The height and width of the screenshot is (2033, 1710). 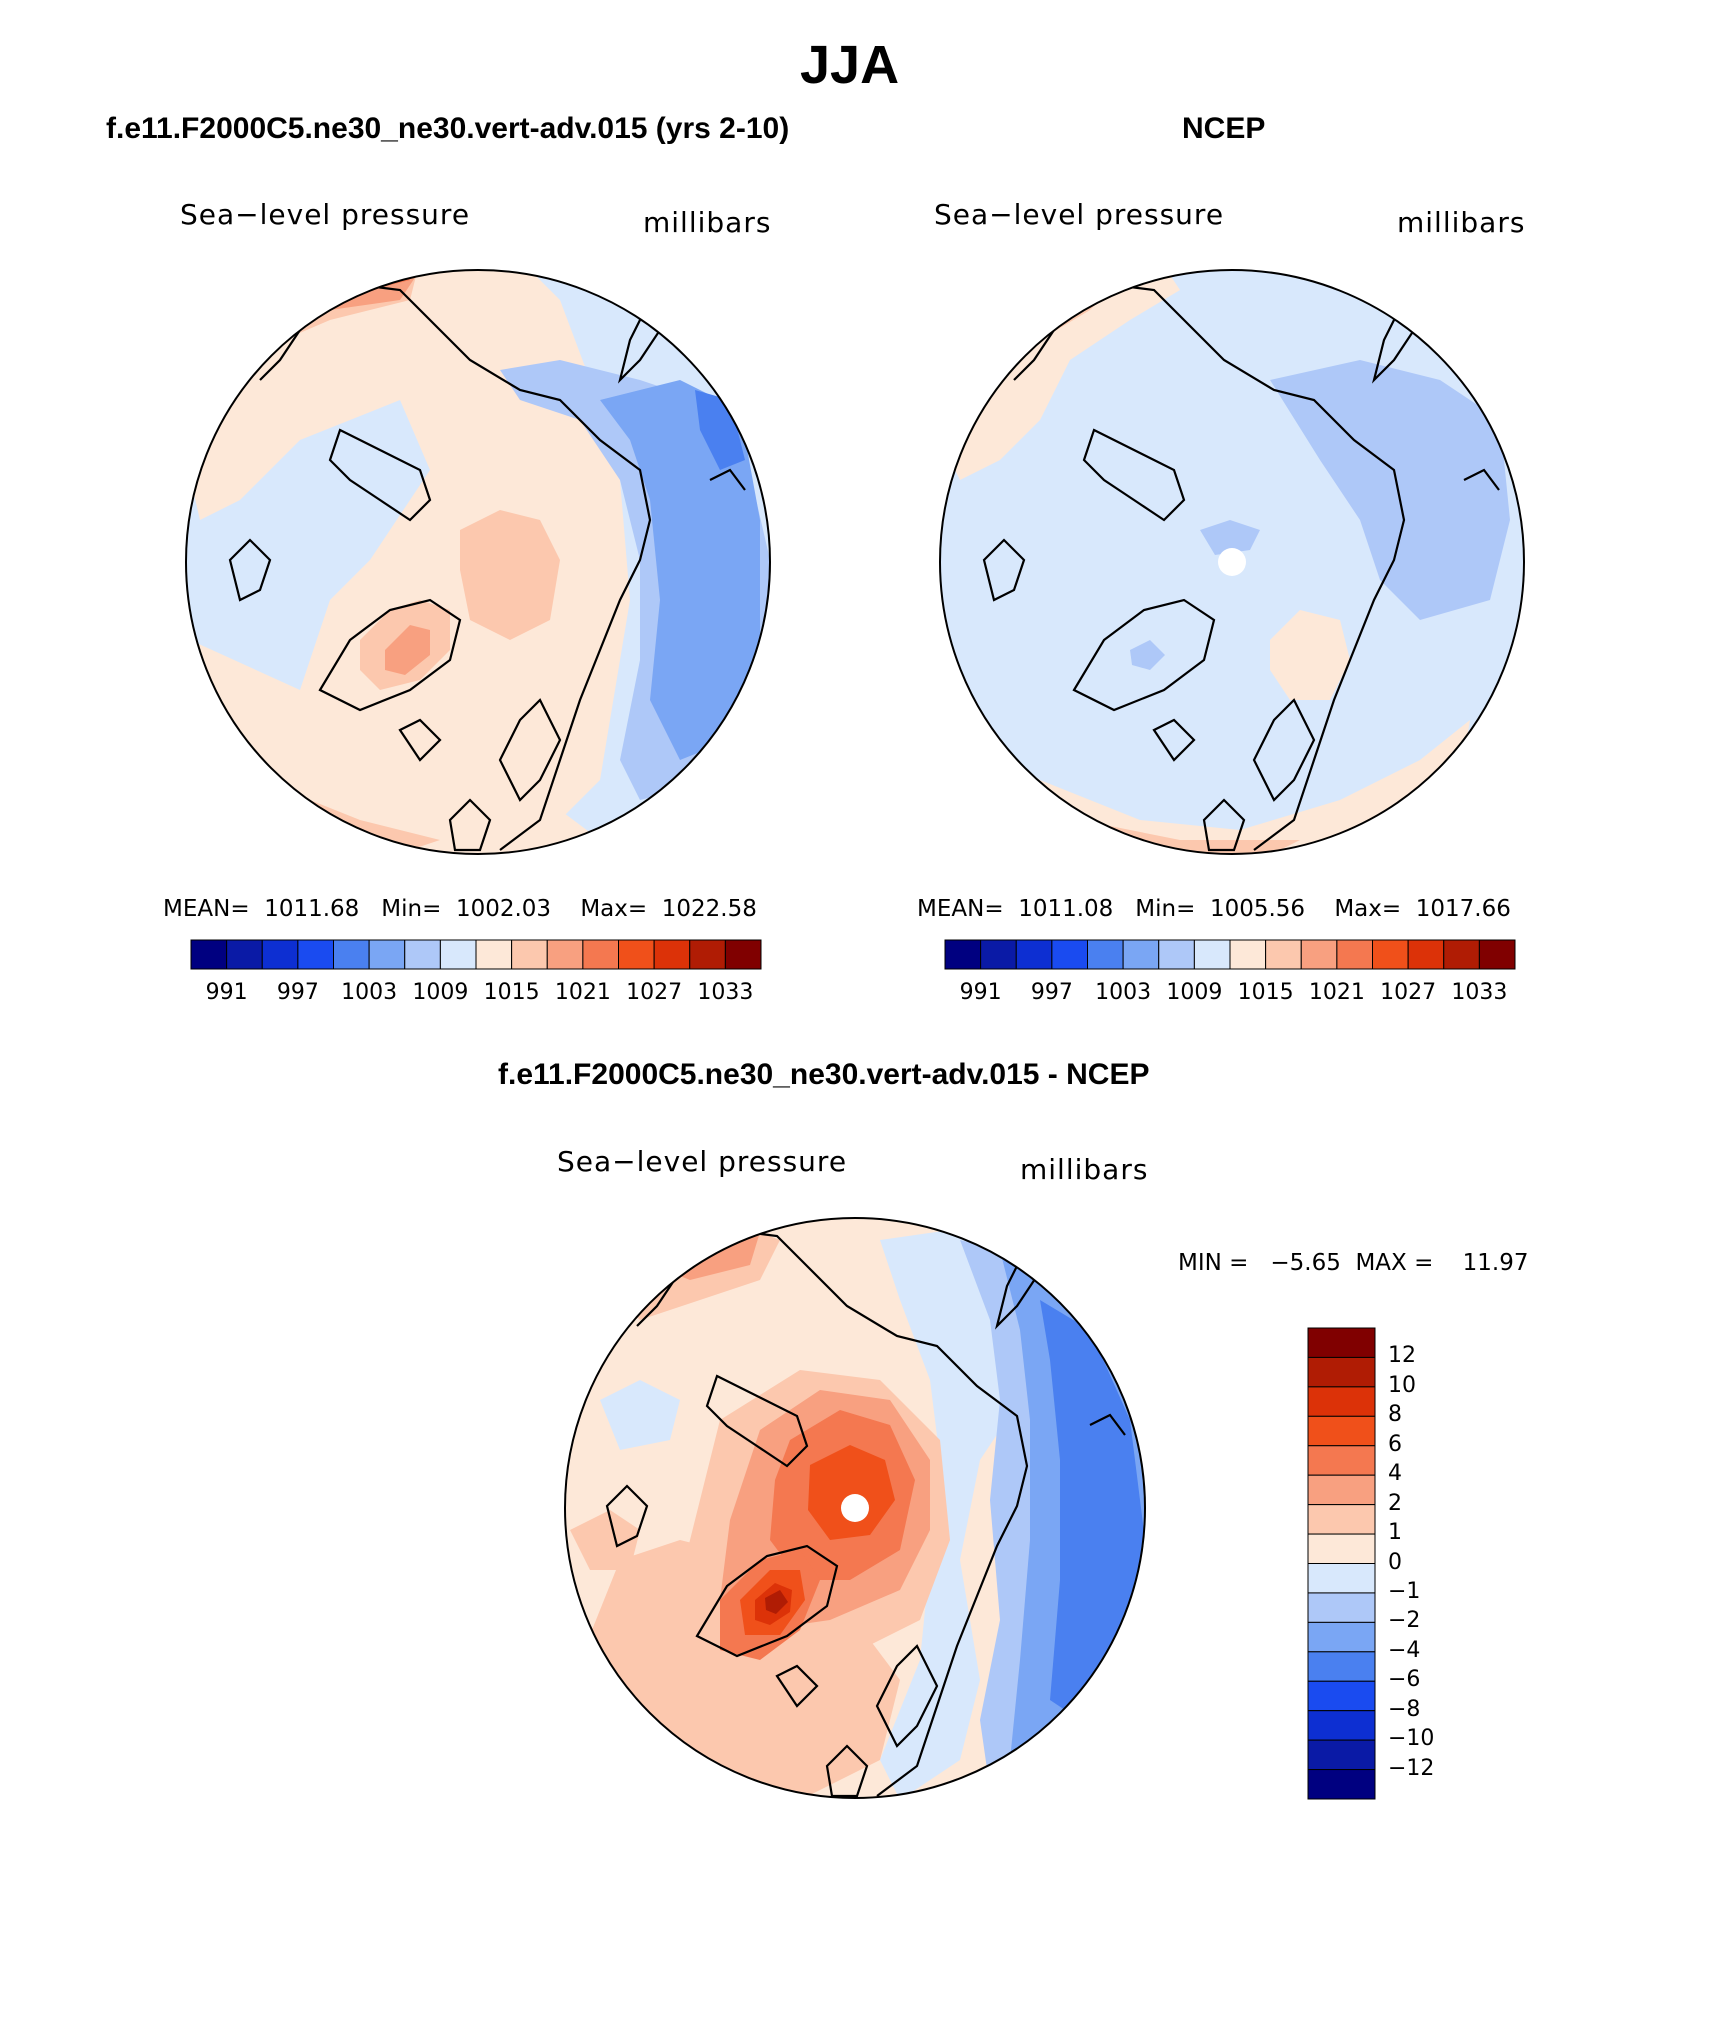 What do you see at coordinates (850, 65) in the screenshot?
I see `figure-title: JJA` at bounding box center [850, 65].